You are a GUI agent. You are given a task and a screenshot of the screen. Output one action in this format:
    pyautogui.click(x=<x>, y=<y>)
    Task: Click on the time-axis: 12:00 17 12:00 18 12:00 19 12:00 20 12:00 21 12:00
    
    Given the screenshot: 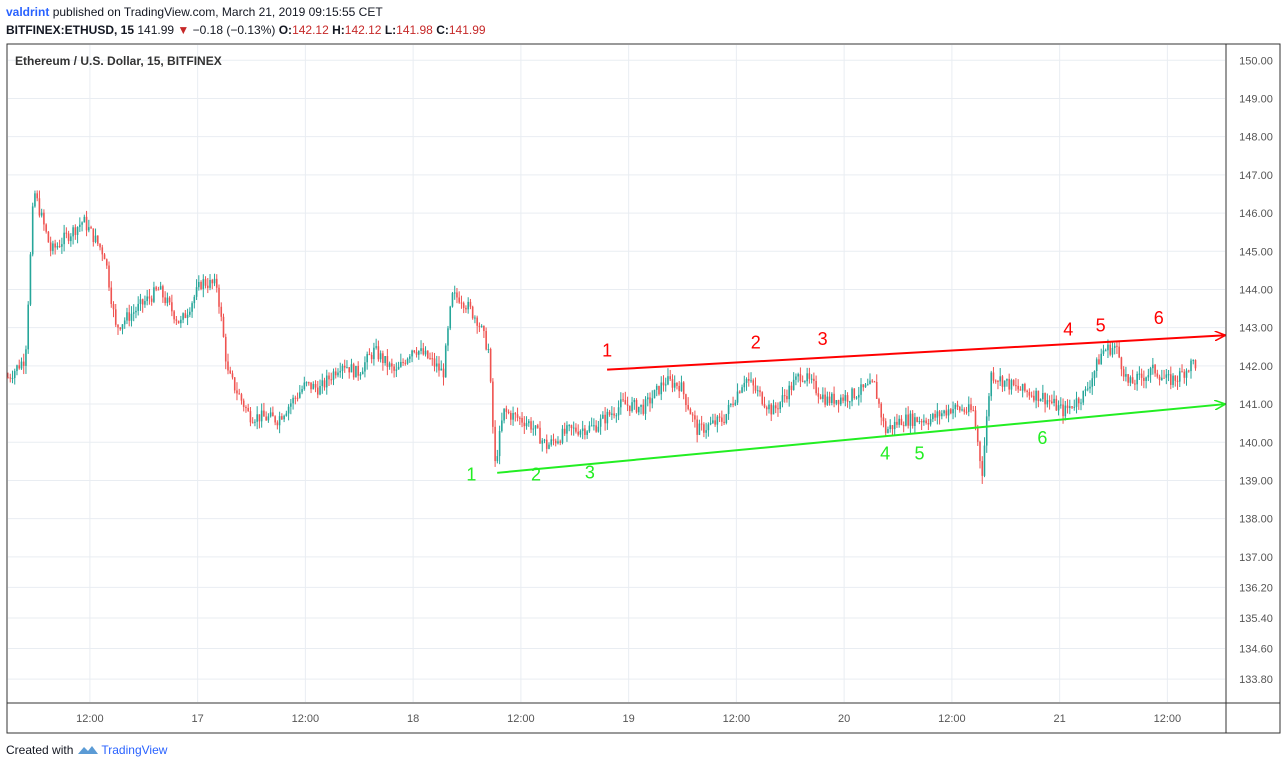 What is the action you would take?
    pyautogui.click(x=628, y=719)
    